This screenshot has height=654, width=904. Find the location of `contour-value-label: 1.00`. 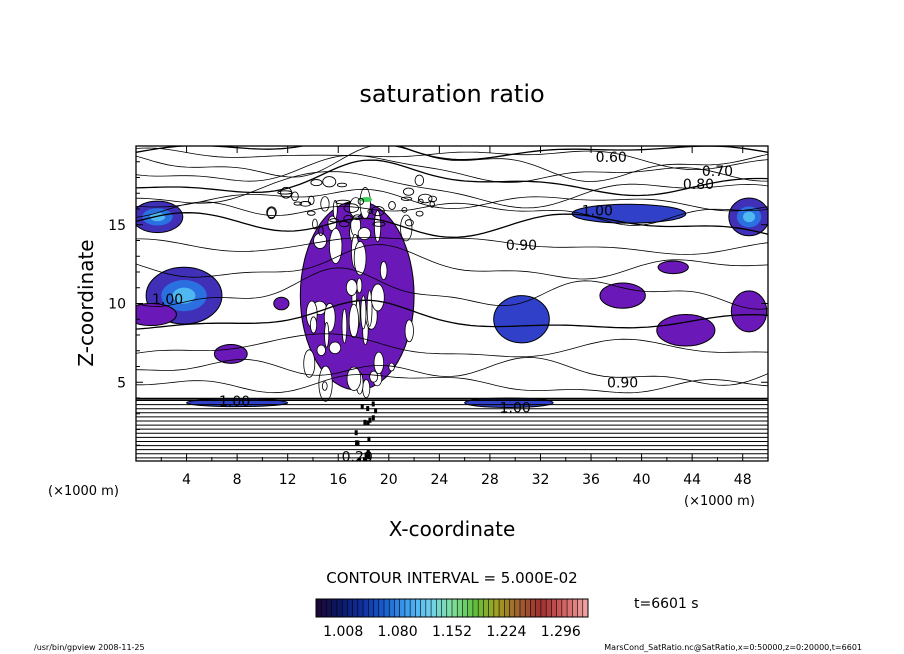

contour-value-label: 1.00 is located at coordinates (167, 300).